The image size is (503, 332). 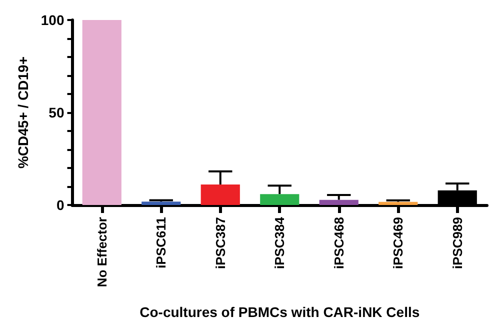 I want to click on x-tick-label: iPSC384, so click(x=280, y=243).